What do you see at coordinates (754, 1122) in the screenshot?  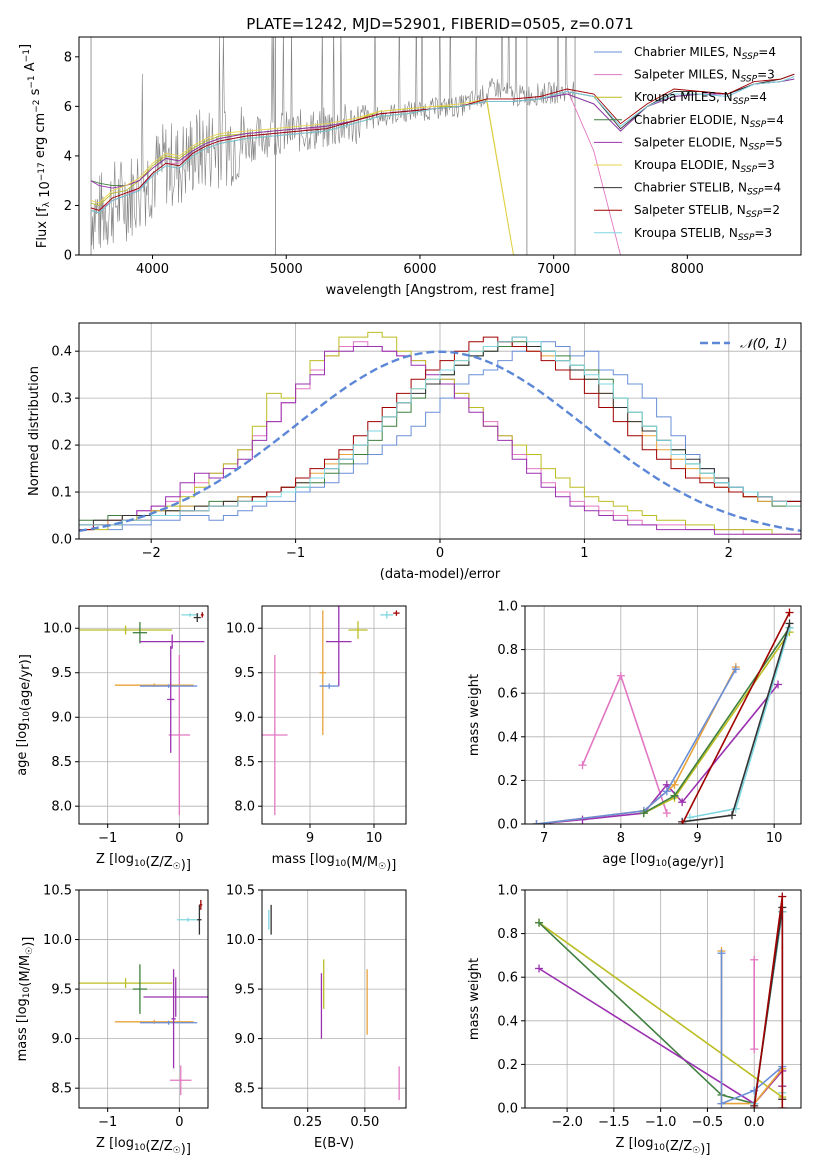 I see `x-tick-label: 0.0` at bounding box center [754, 1122].